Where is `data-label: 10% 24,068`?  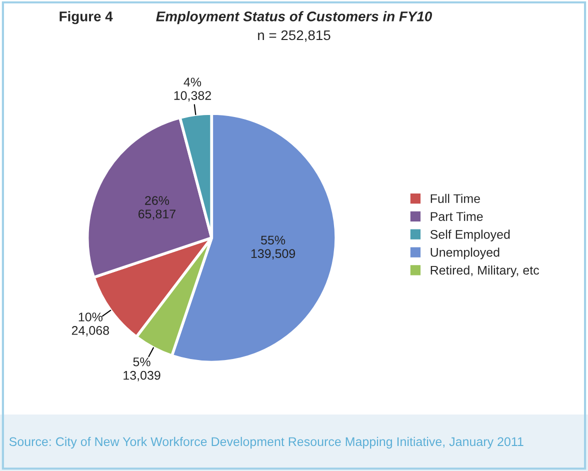 data-label: 10% 24,068 is located at coordinates (90, 324).